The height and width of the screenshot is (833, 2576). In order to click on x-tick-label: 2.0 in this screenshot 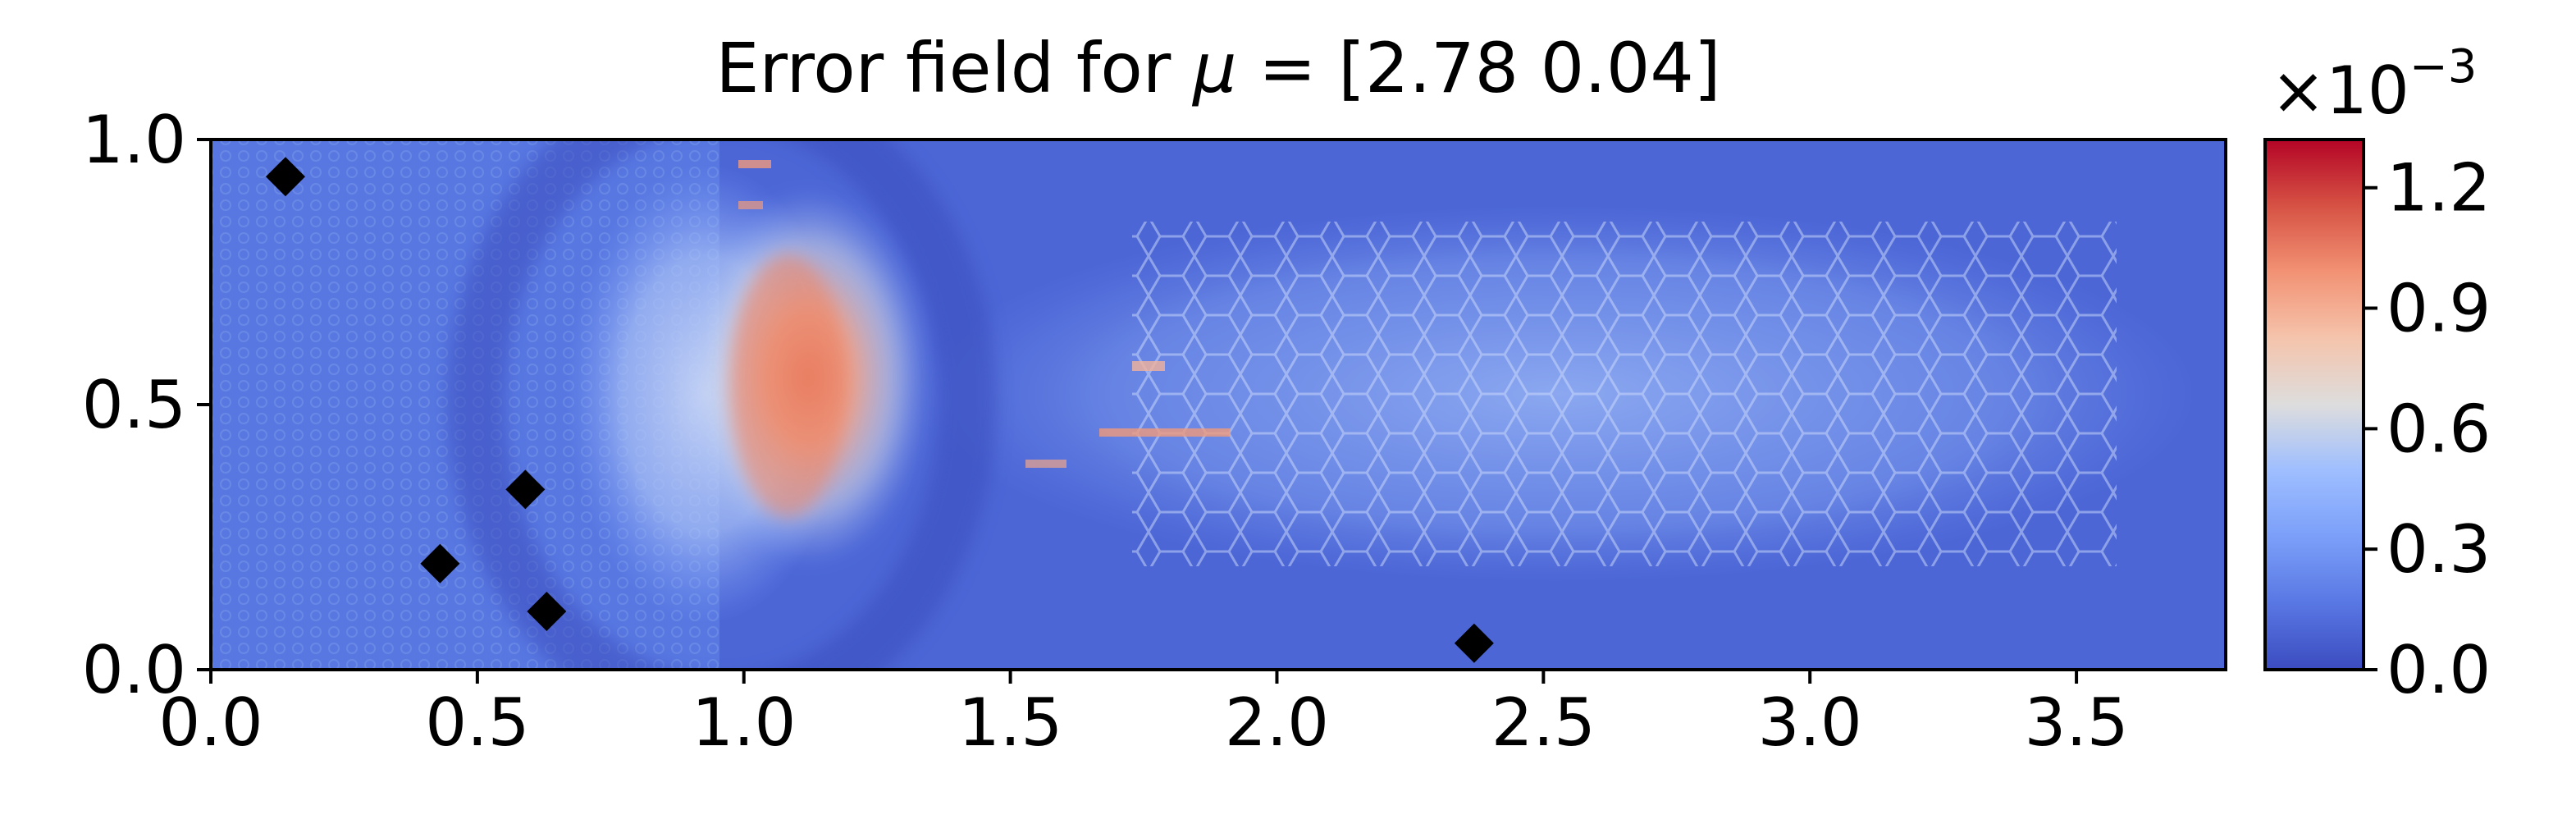, I will do `click(1277, 722)`.